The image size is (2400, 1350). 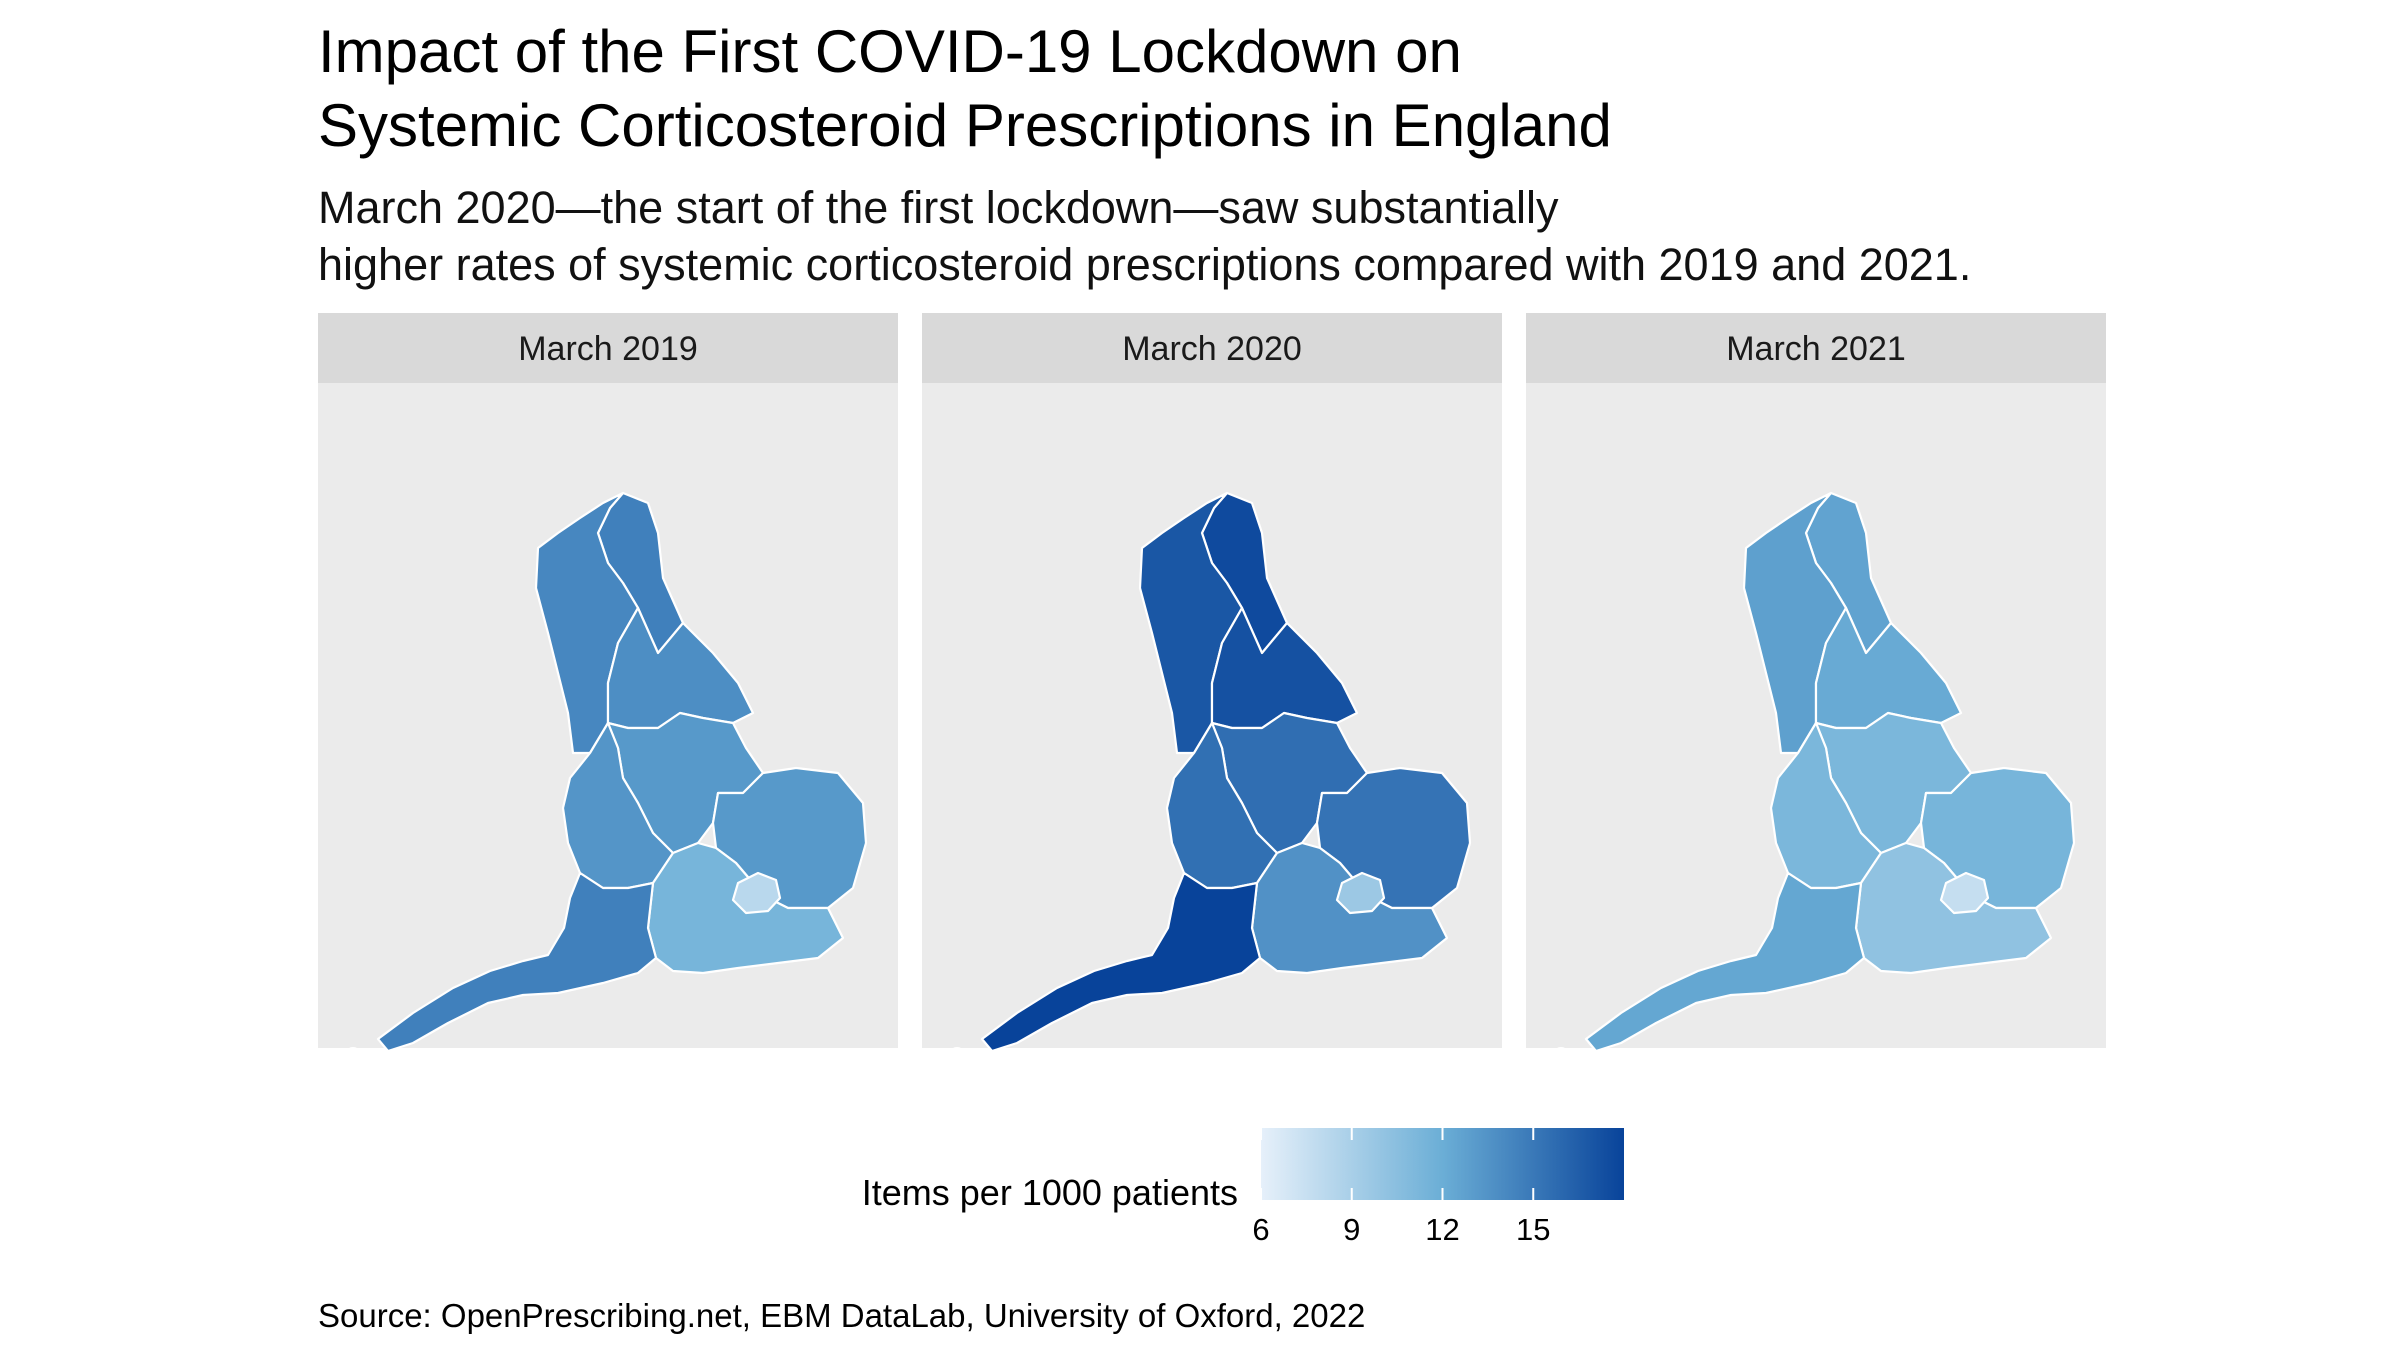 What do you see at coordinates (1243, 1187) in the screenshot?
I see `color-legend: Items per 1000 patients 6 9 12 15` at bounding box center [1243, 1187].